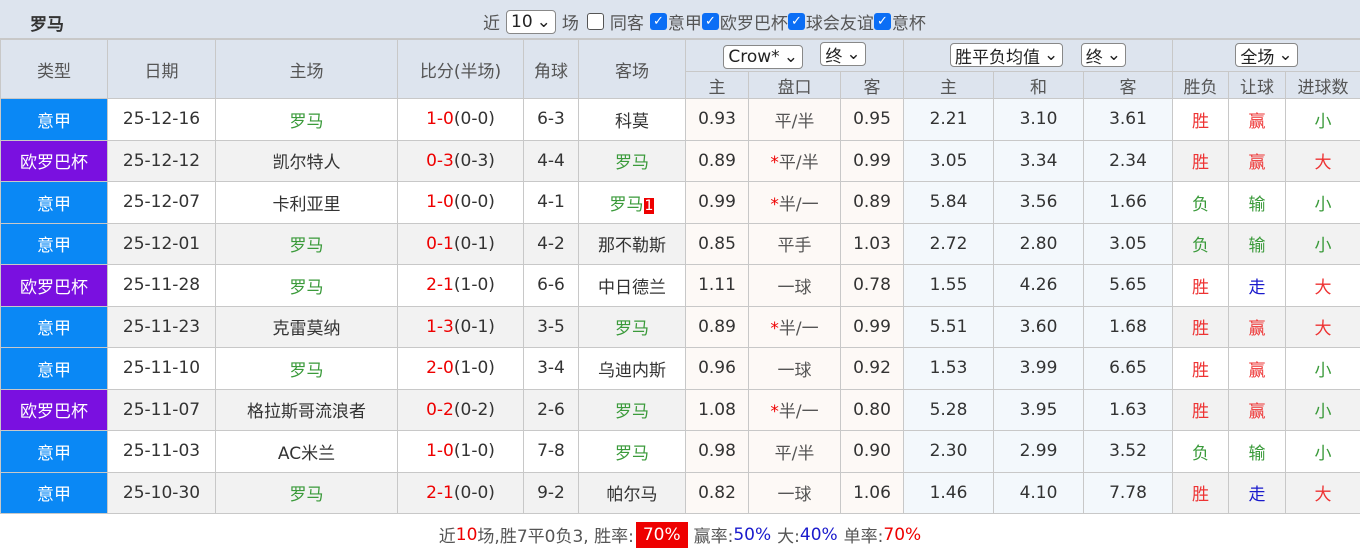 The height and width of the screenshot is (555, 1360). I want to click on summary-text: 大:, so click(788, 534).